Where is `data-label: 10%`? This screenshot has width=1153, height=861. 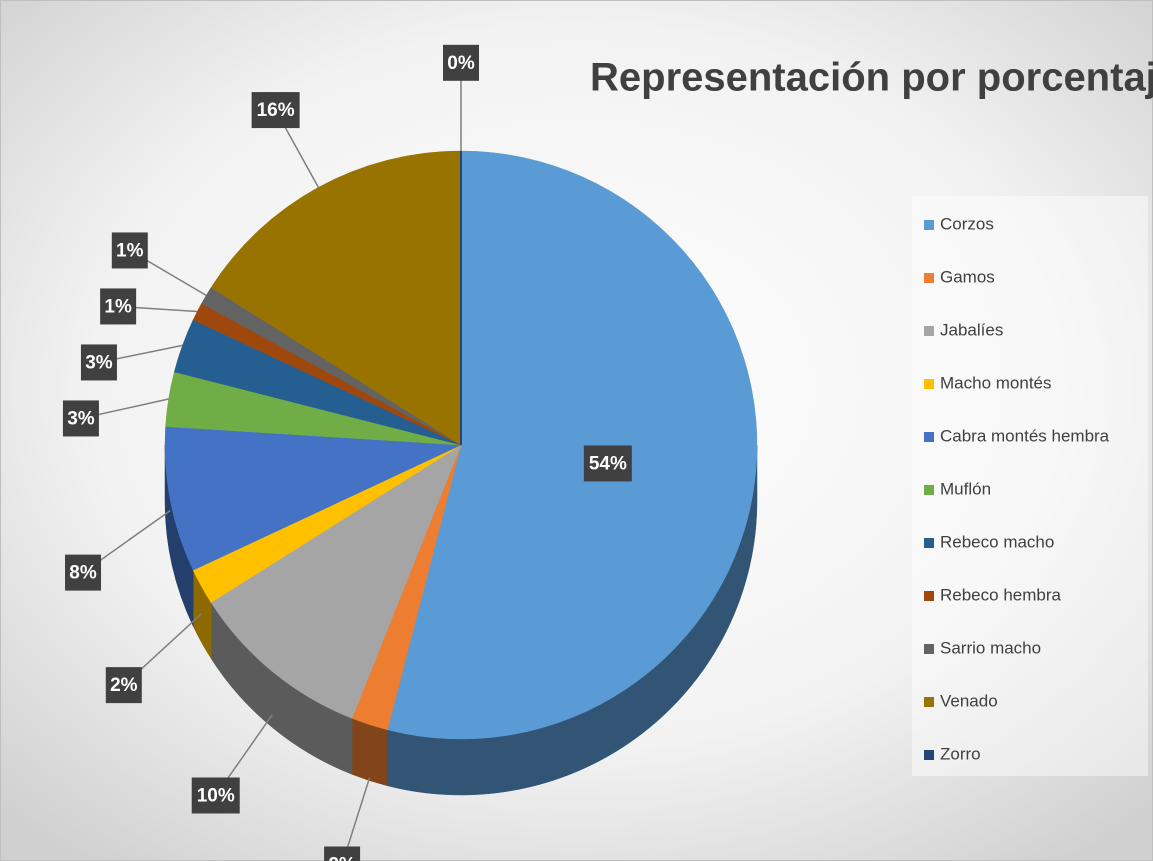
data-label: 10% is located at coordinates (216, 796).